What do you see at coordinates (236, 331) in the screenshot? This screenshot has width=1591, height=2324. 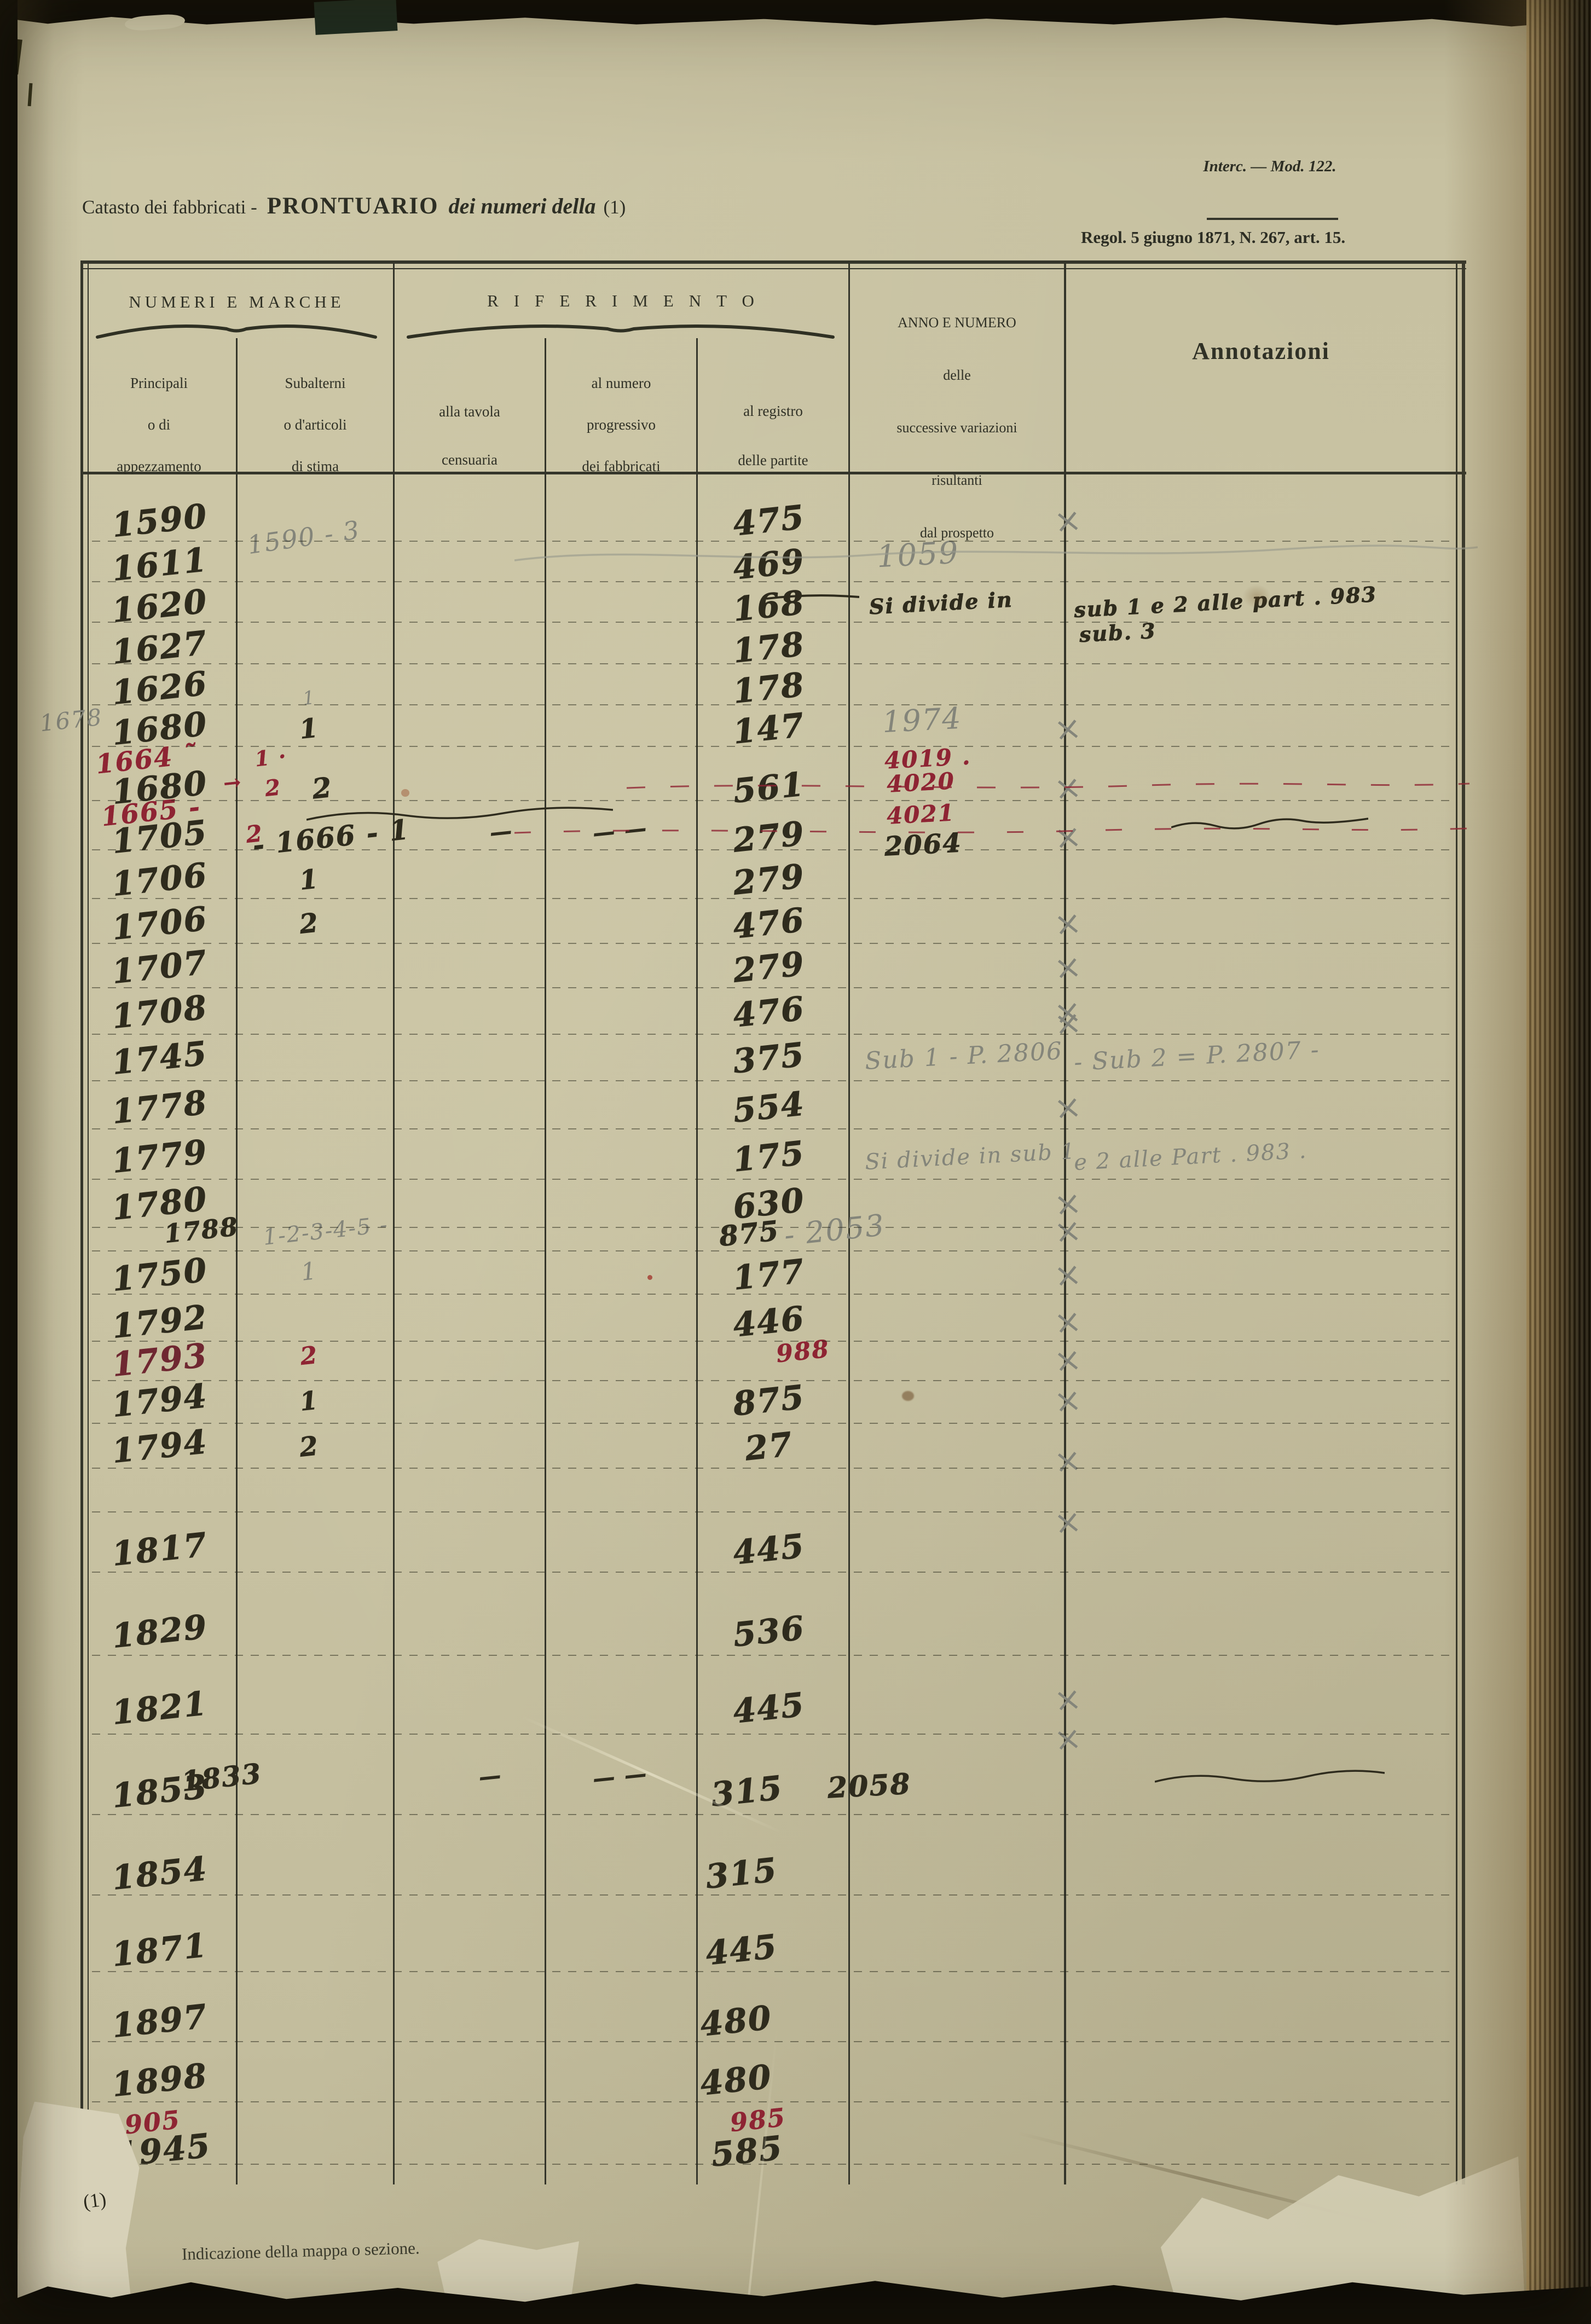 I see `brace-numeri-icon` at bounding box center [236, 331].